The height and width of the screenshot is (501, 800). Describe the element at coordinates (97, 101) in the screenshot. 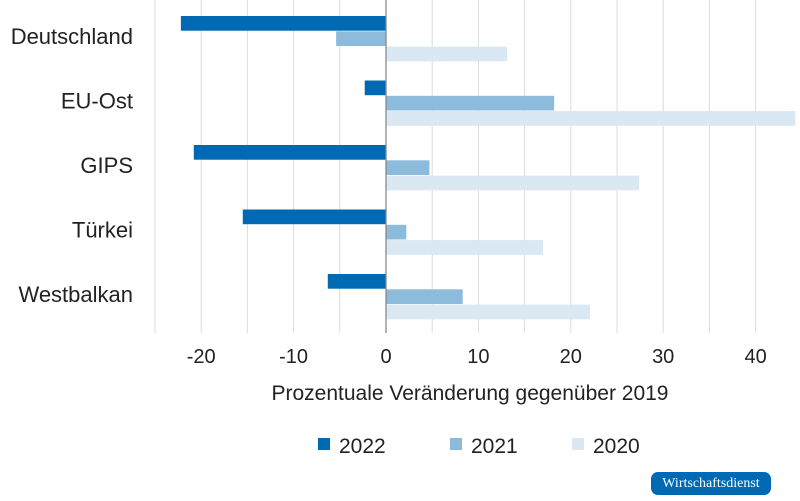

I see `category-label: EU-Ost` at that location.